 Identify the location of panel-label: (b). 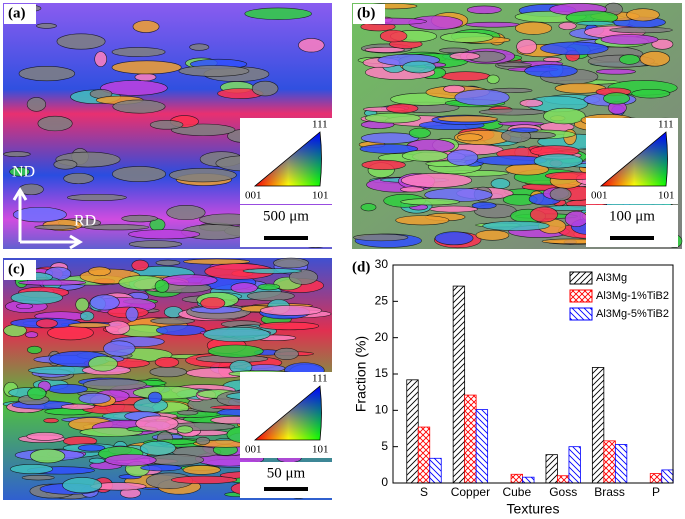
(366, 13).